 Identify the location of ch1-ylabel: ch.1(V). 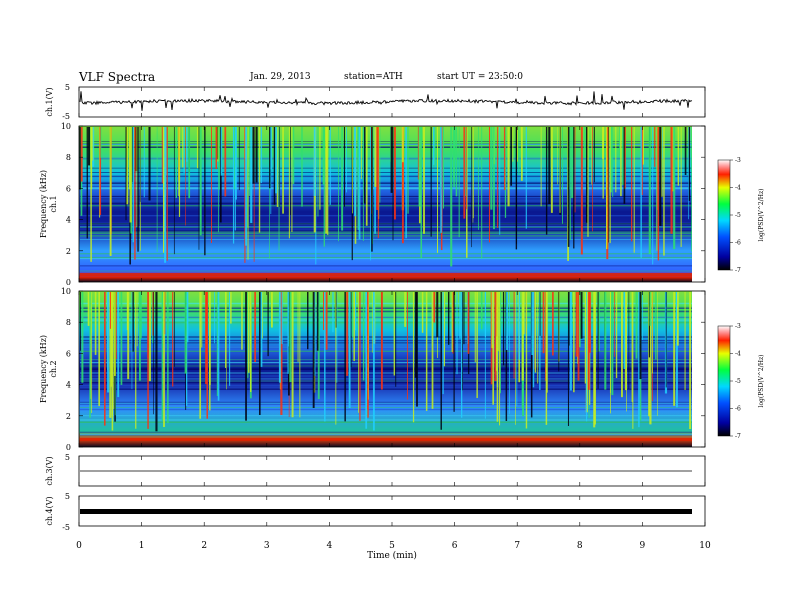
(49, 101).